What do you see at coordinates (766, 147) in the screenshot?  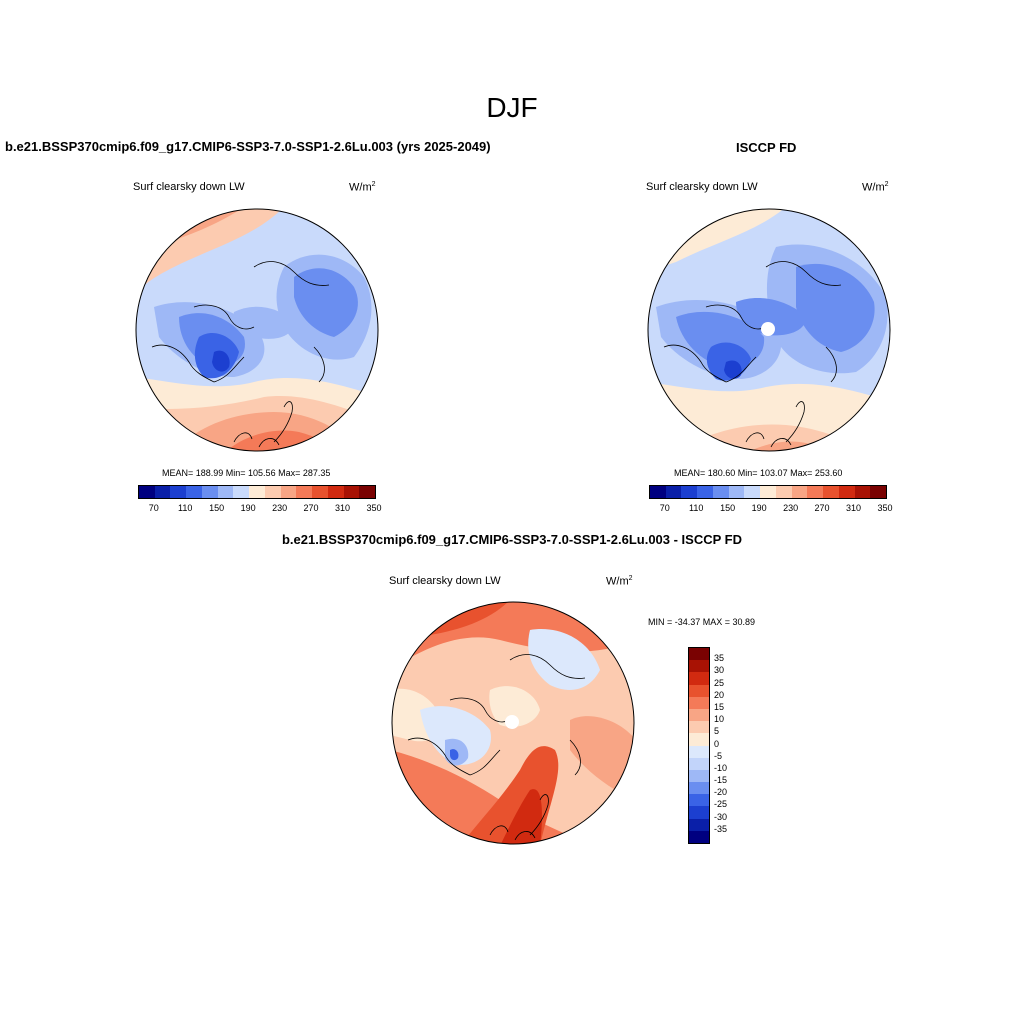 I see `obs-panel-title: ISCCP FD` at bounding box center [766, 147].